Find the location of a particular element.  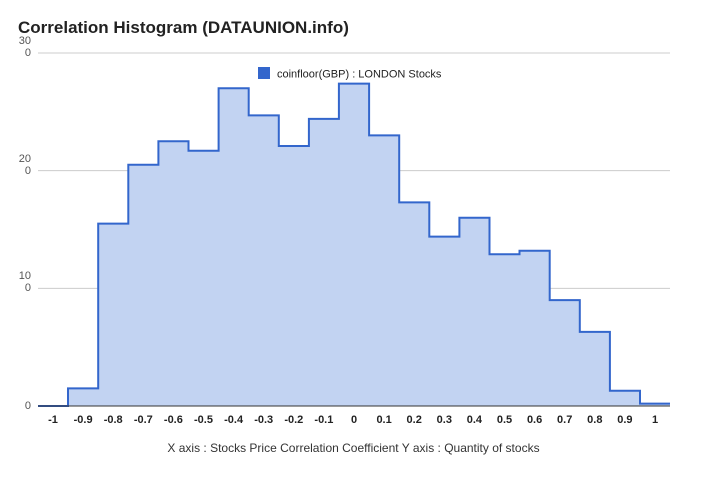

x-tick-label: 0.8 is located at coordinates (594, 420).